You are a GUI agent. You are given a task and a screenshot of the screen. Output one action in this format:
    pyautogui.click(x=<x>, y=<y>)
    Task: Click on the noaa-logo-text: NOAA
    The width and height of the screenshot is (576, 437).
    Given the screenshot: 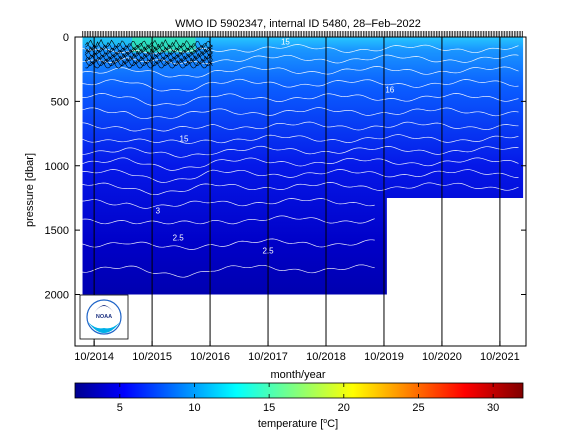 What is the action you would take?
    pyautogui.click(x=104, y=317)
    